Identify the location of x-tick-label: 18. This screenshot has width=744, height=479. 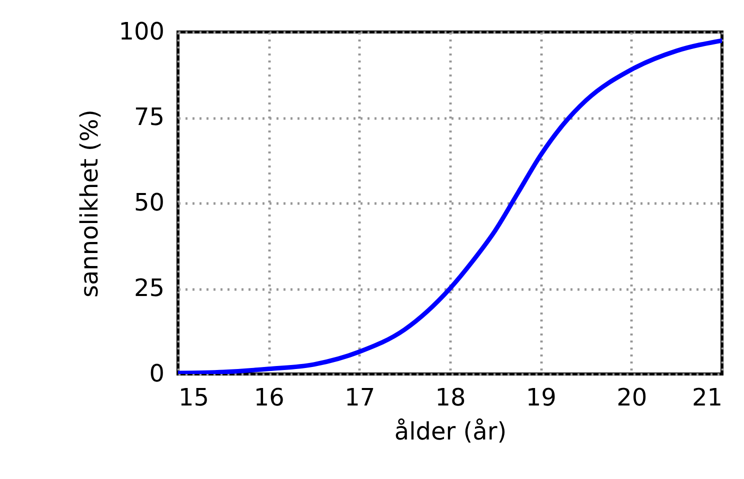
(450, 398).